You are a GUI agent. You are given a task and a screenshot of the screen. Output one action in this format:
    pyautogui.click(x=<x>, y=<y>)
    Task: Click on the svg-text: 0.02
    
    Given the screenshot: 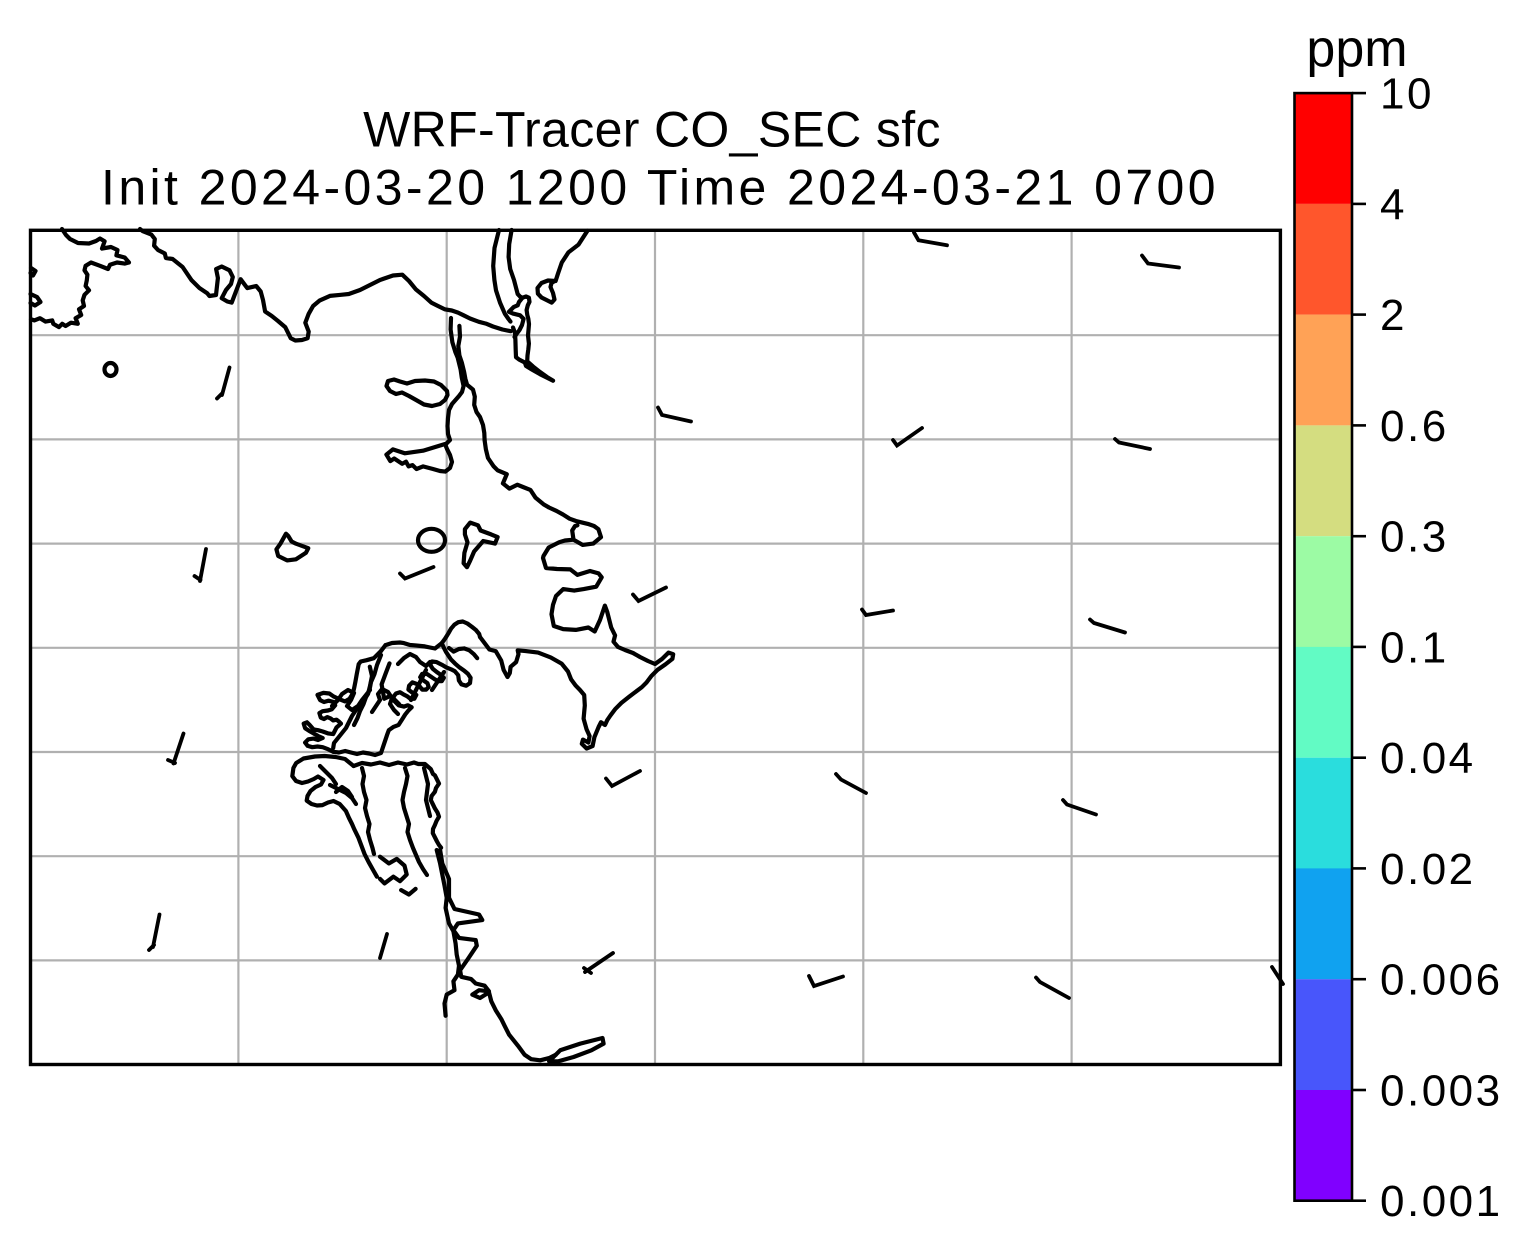 What is the action you would take?
    pyautogui.click(x=1428, y=869)
    